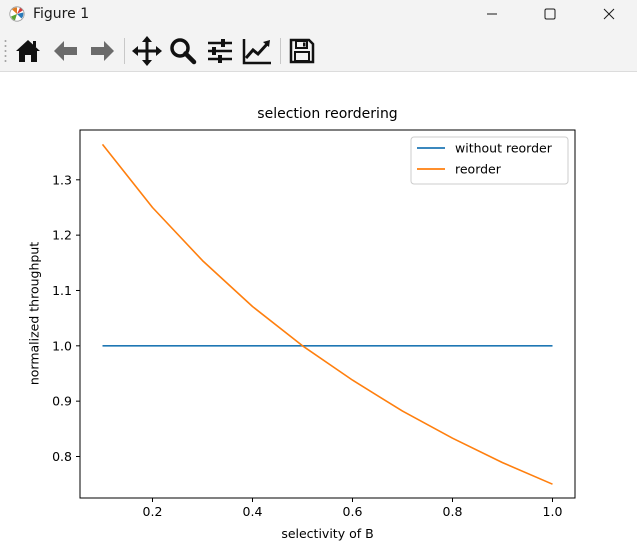  What do you see at coordinates (17, 14) in the screenshot?
I see `matplotlib-logo-icon` at bounding box center [17, 14].